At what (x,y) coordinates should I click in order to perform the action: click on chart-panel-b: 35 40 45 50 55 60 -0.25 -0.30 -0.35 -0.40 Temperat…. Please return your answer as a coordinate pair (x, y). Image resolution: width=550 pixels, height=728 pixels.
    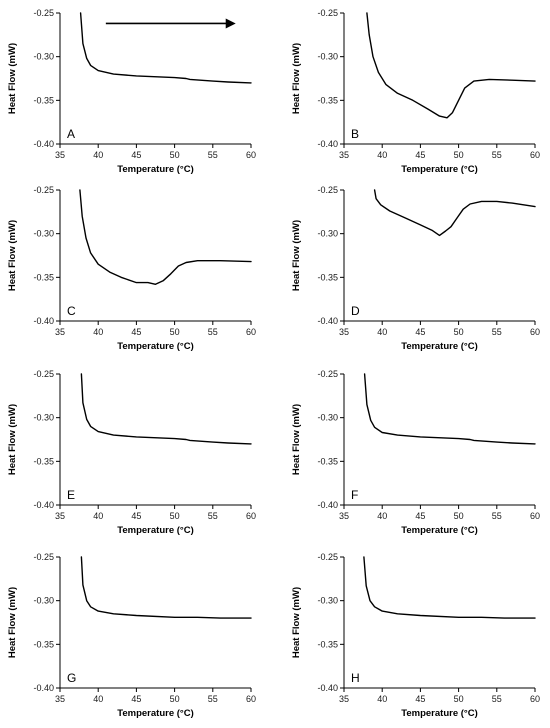
    Looking at the image, I should click on (415, 91).